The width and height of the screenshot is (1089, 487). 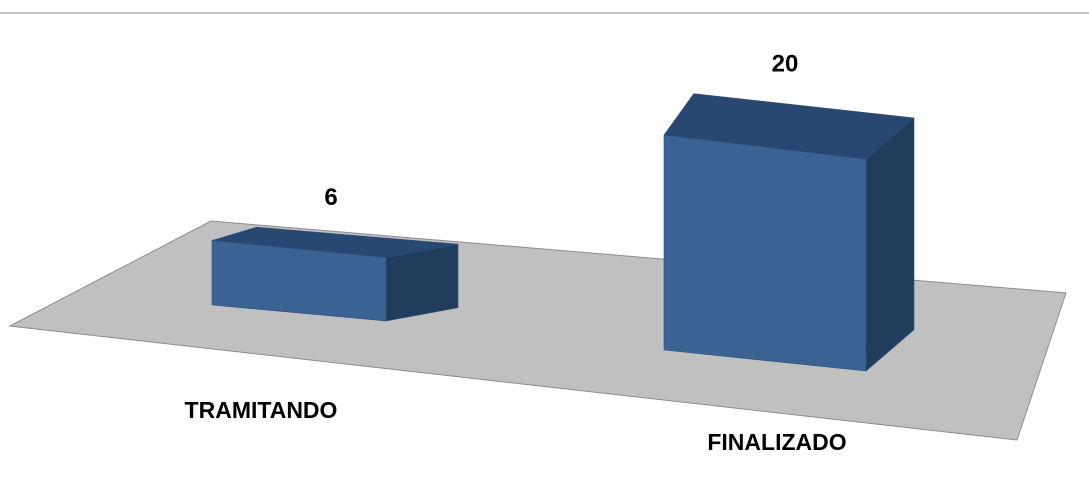 I want to click on data-label-finalizado: 20, so click(x=785, y=64).